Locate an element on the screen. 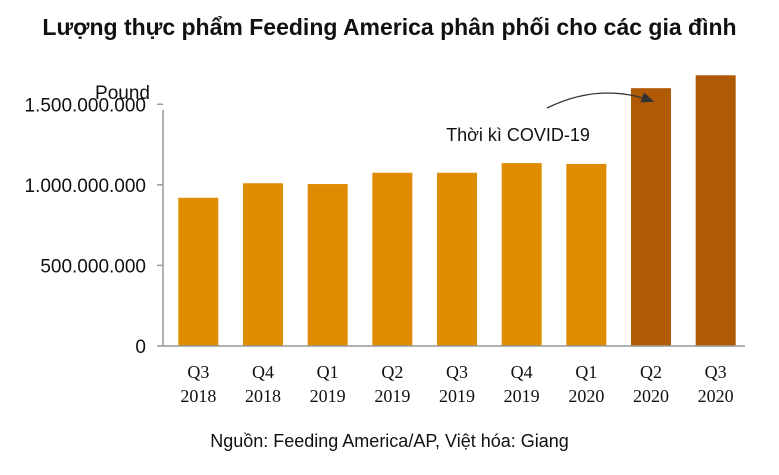  y-tick-label: 1.500.000.000 is located at coordinates (85, 105).